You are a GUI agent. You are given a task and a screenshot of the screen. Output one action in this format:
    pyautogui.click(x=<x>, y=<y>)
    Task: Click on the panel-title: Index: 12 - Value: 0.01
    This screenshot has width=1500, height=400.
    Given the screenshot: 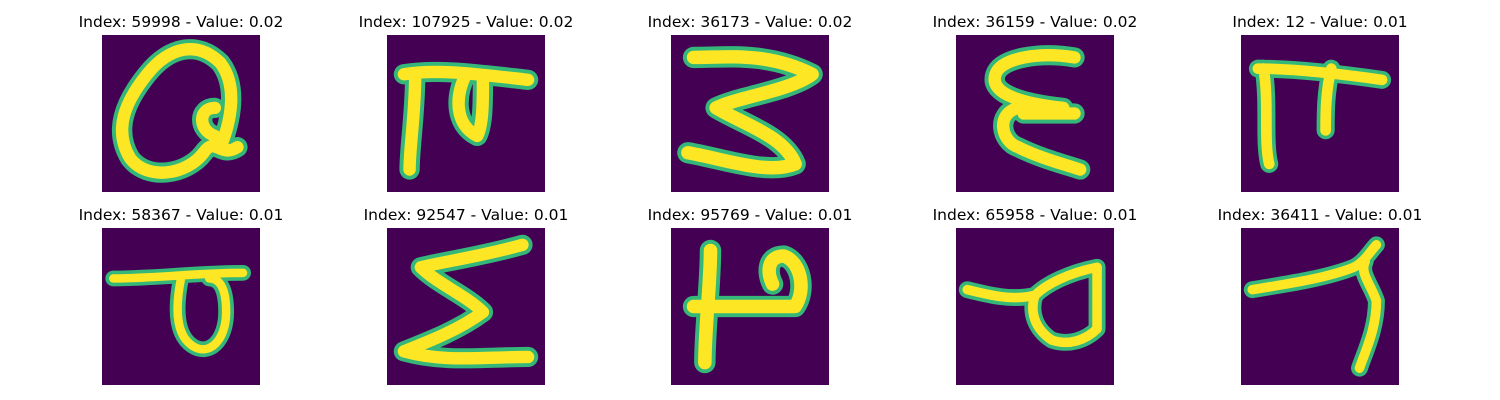 What is the action you would take?
    pyautogui.click(x=1320, y=22)
    